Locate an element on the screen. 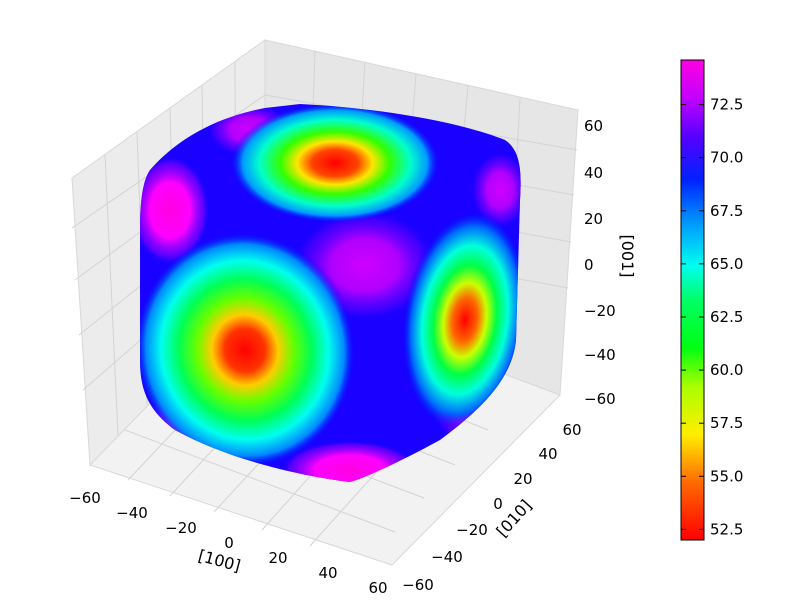 Image resolution: width=800 pixels, height=600 pixels. z-tick-label: 60 is located at coordinates (593, 126).